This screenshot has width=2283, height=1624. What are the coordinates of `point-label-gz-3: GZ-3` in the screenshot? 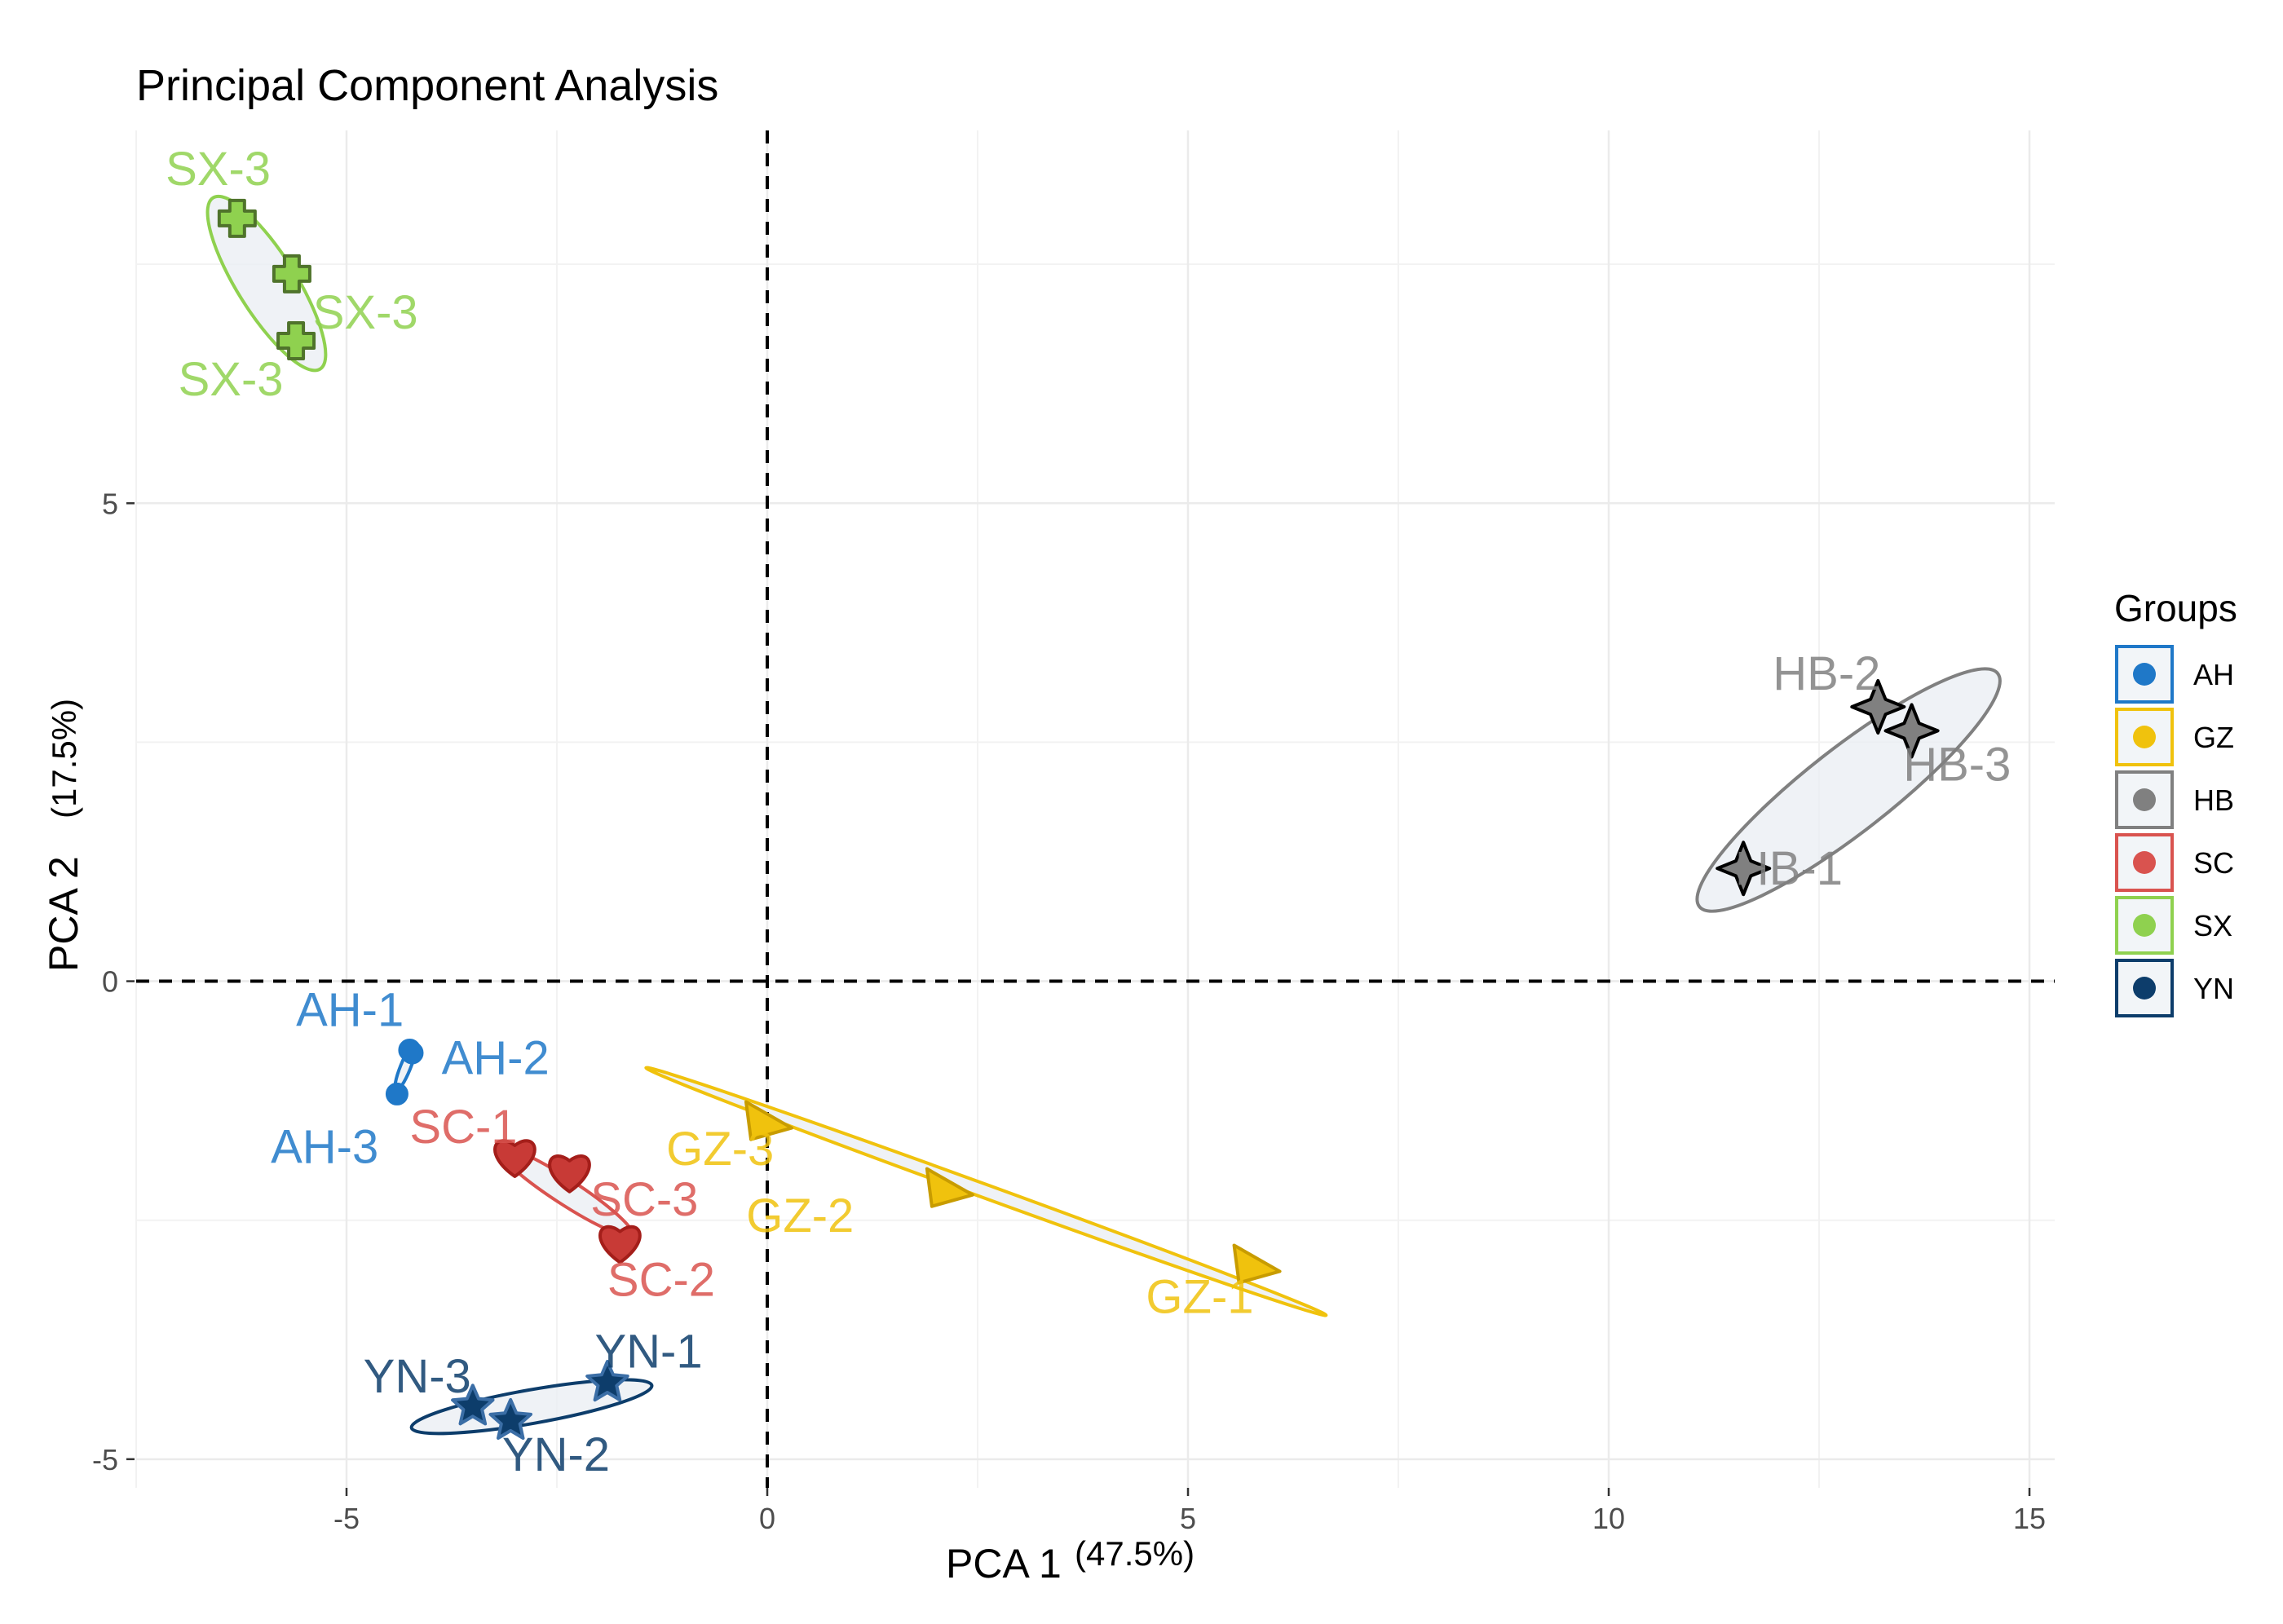 It's located at (720, 1149).